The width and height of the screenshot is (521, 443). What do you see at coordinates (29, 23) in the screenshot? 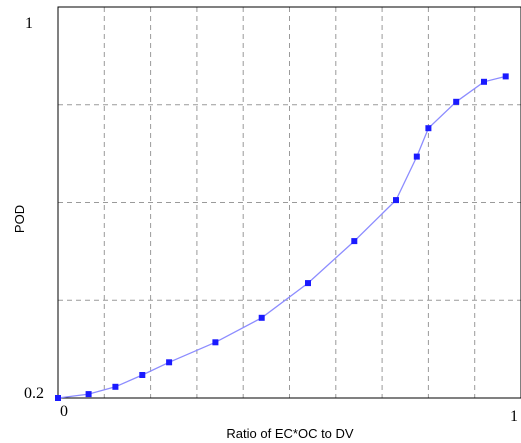
I see `y-tick-label-max: 1` at bounding box center [29, 23].